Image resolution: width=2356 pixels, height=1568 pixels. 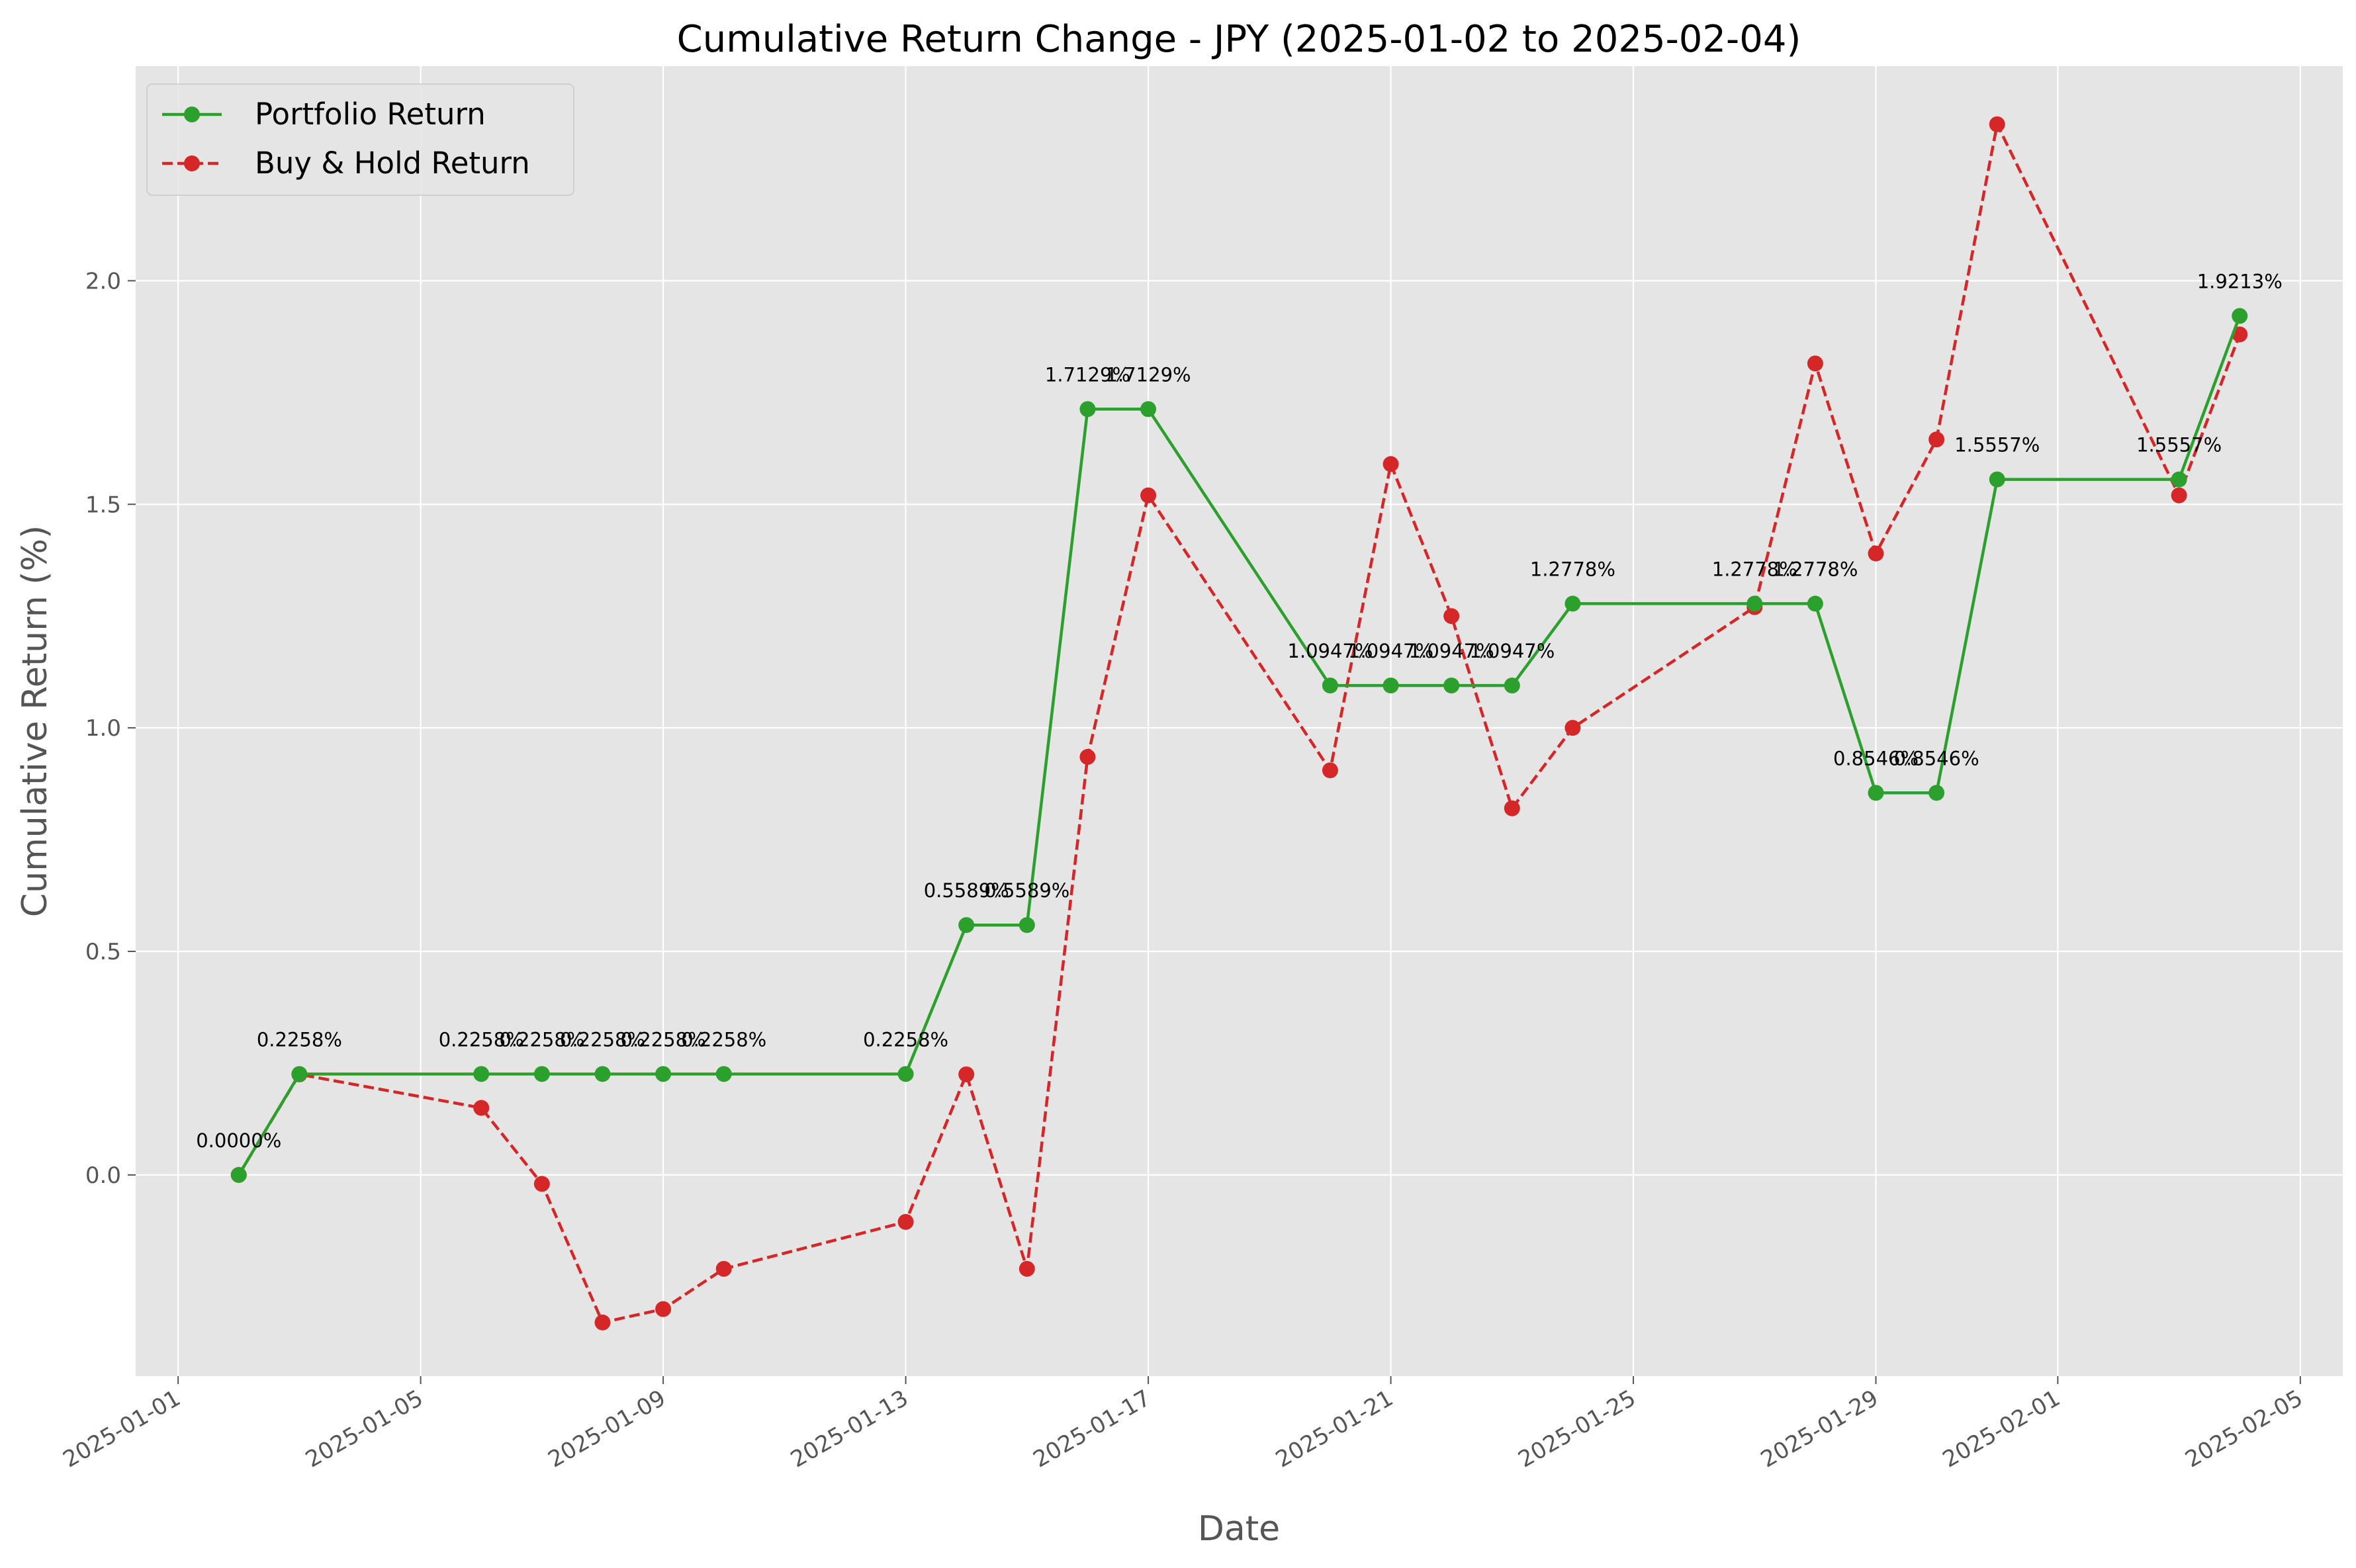 What do you see at coordinates (850, 1429) in the screenshot?
I see `x-tick-label: 2025-01-13` at bounding box center [850, 1429].